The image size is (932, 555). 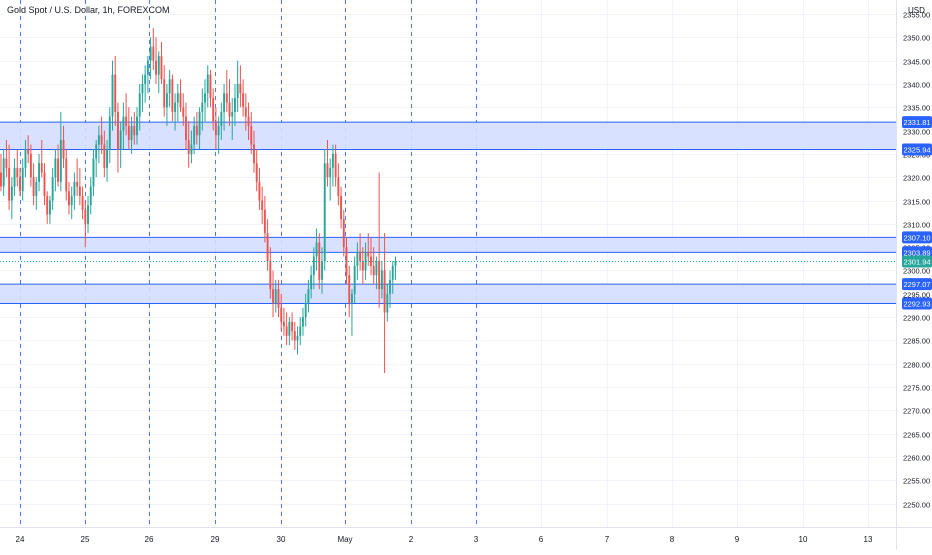 What do you see at coordinates (916, 505) in the screenshot?
I see `y-tick-label: 2250.00` at bounding box center [916, 505].